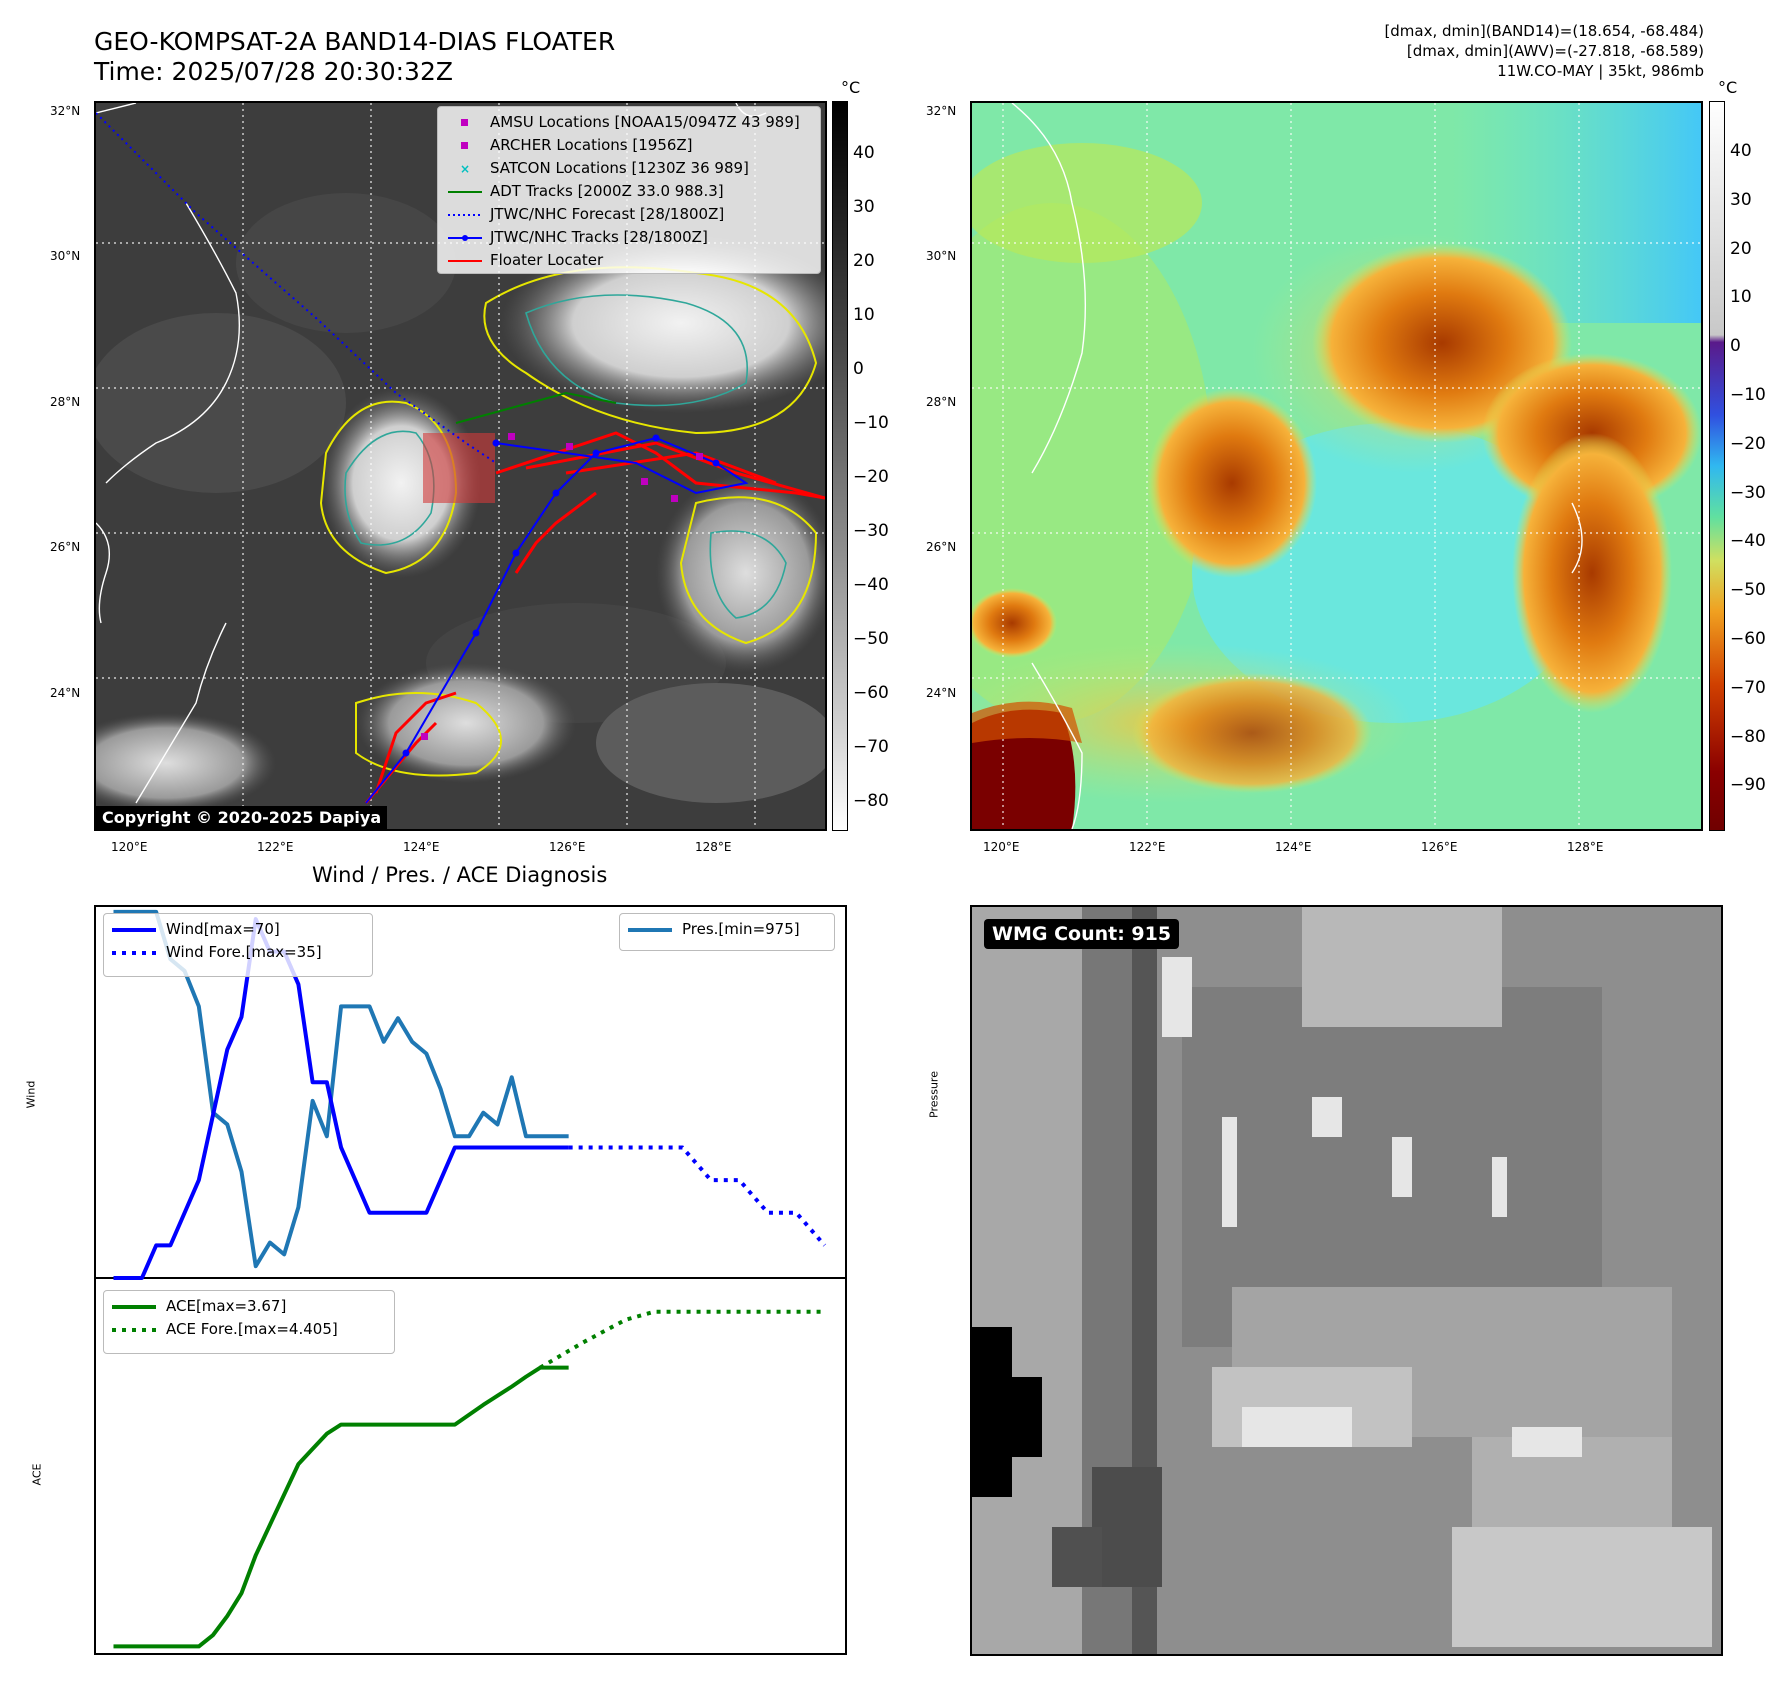  What do you see at coordinates (536, 407) in the screenshot?
I see `adt-track` at bounding box center [536, 407].